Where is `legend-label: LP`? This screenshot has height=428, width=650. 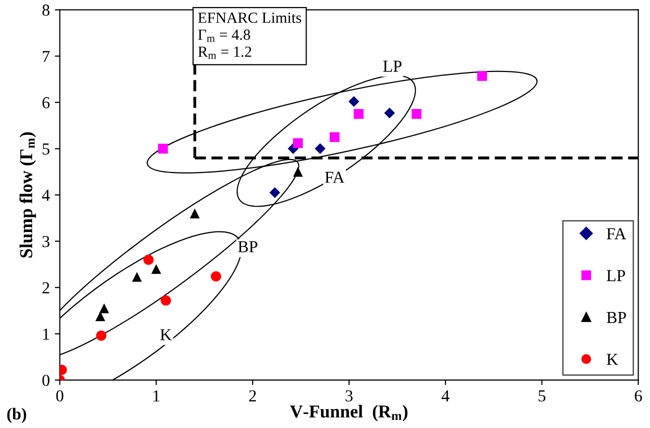 legend-label: LP is located at coordinates (616, 276).